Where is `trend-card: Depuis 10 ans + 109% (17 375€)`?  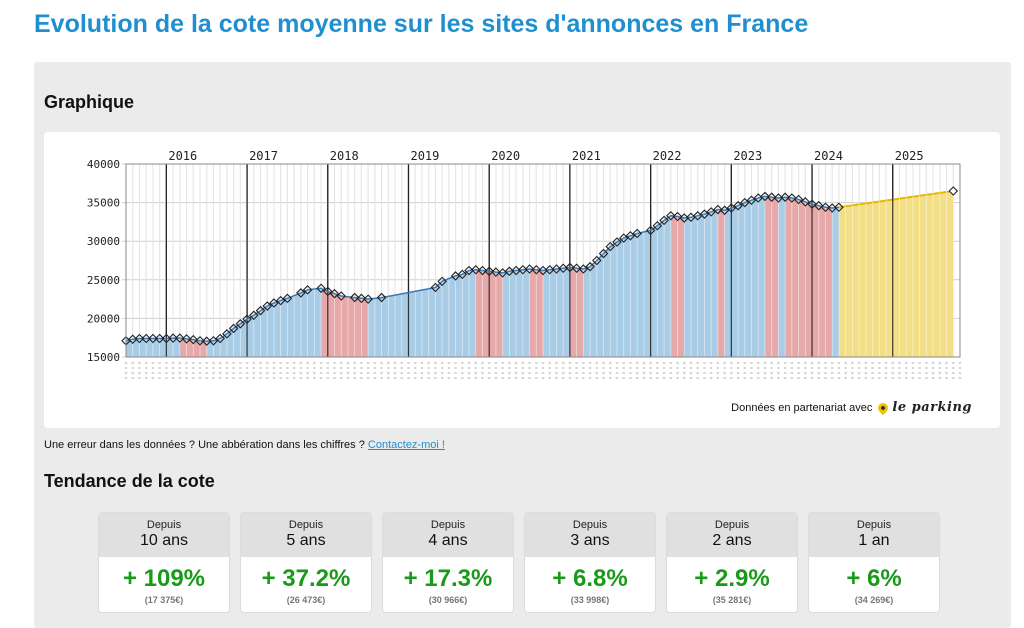
trend-card: Depuis 10 ans + 109% (17 375€) is located at coordinates (164, 562).